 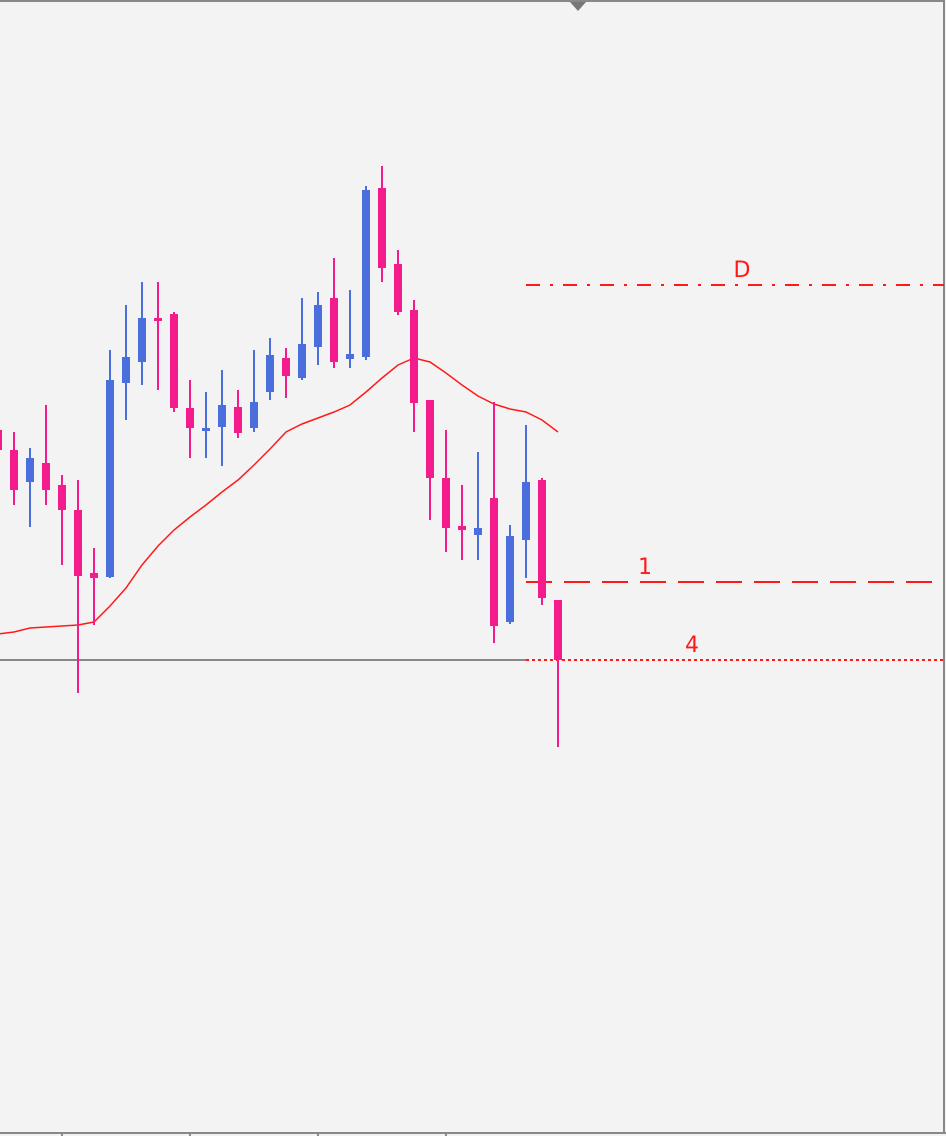 What do you see at coordinates (578, 6) in the screenshot?
I see `shift-marker` at bounding box center [578, 6].